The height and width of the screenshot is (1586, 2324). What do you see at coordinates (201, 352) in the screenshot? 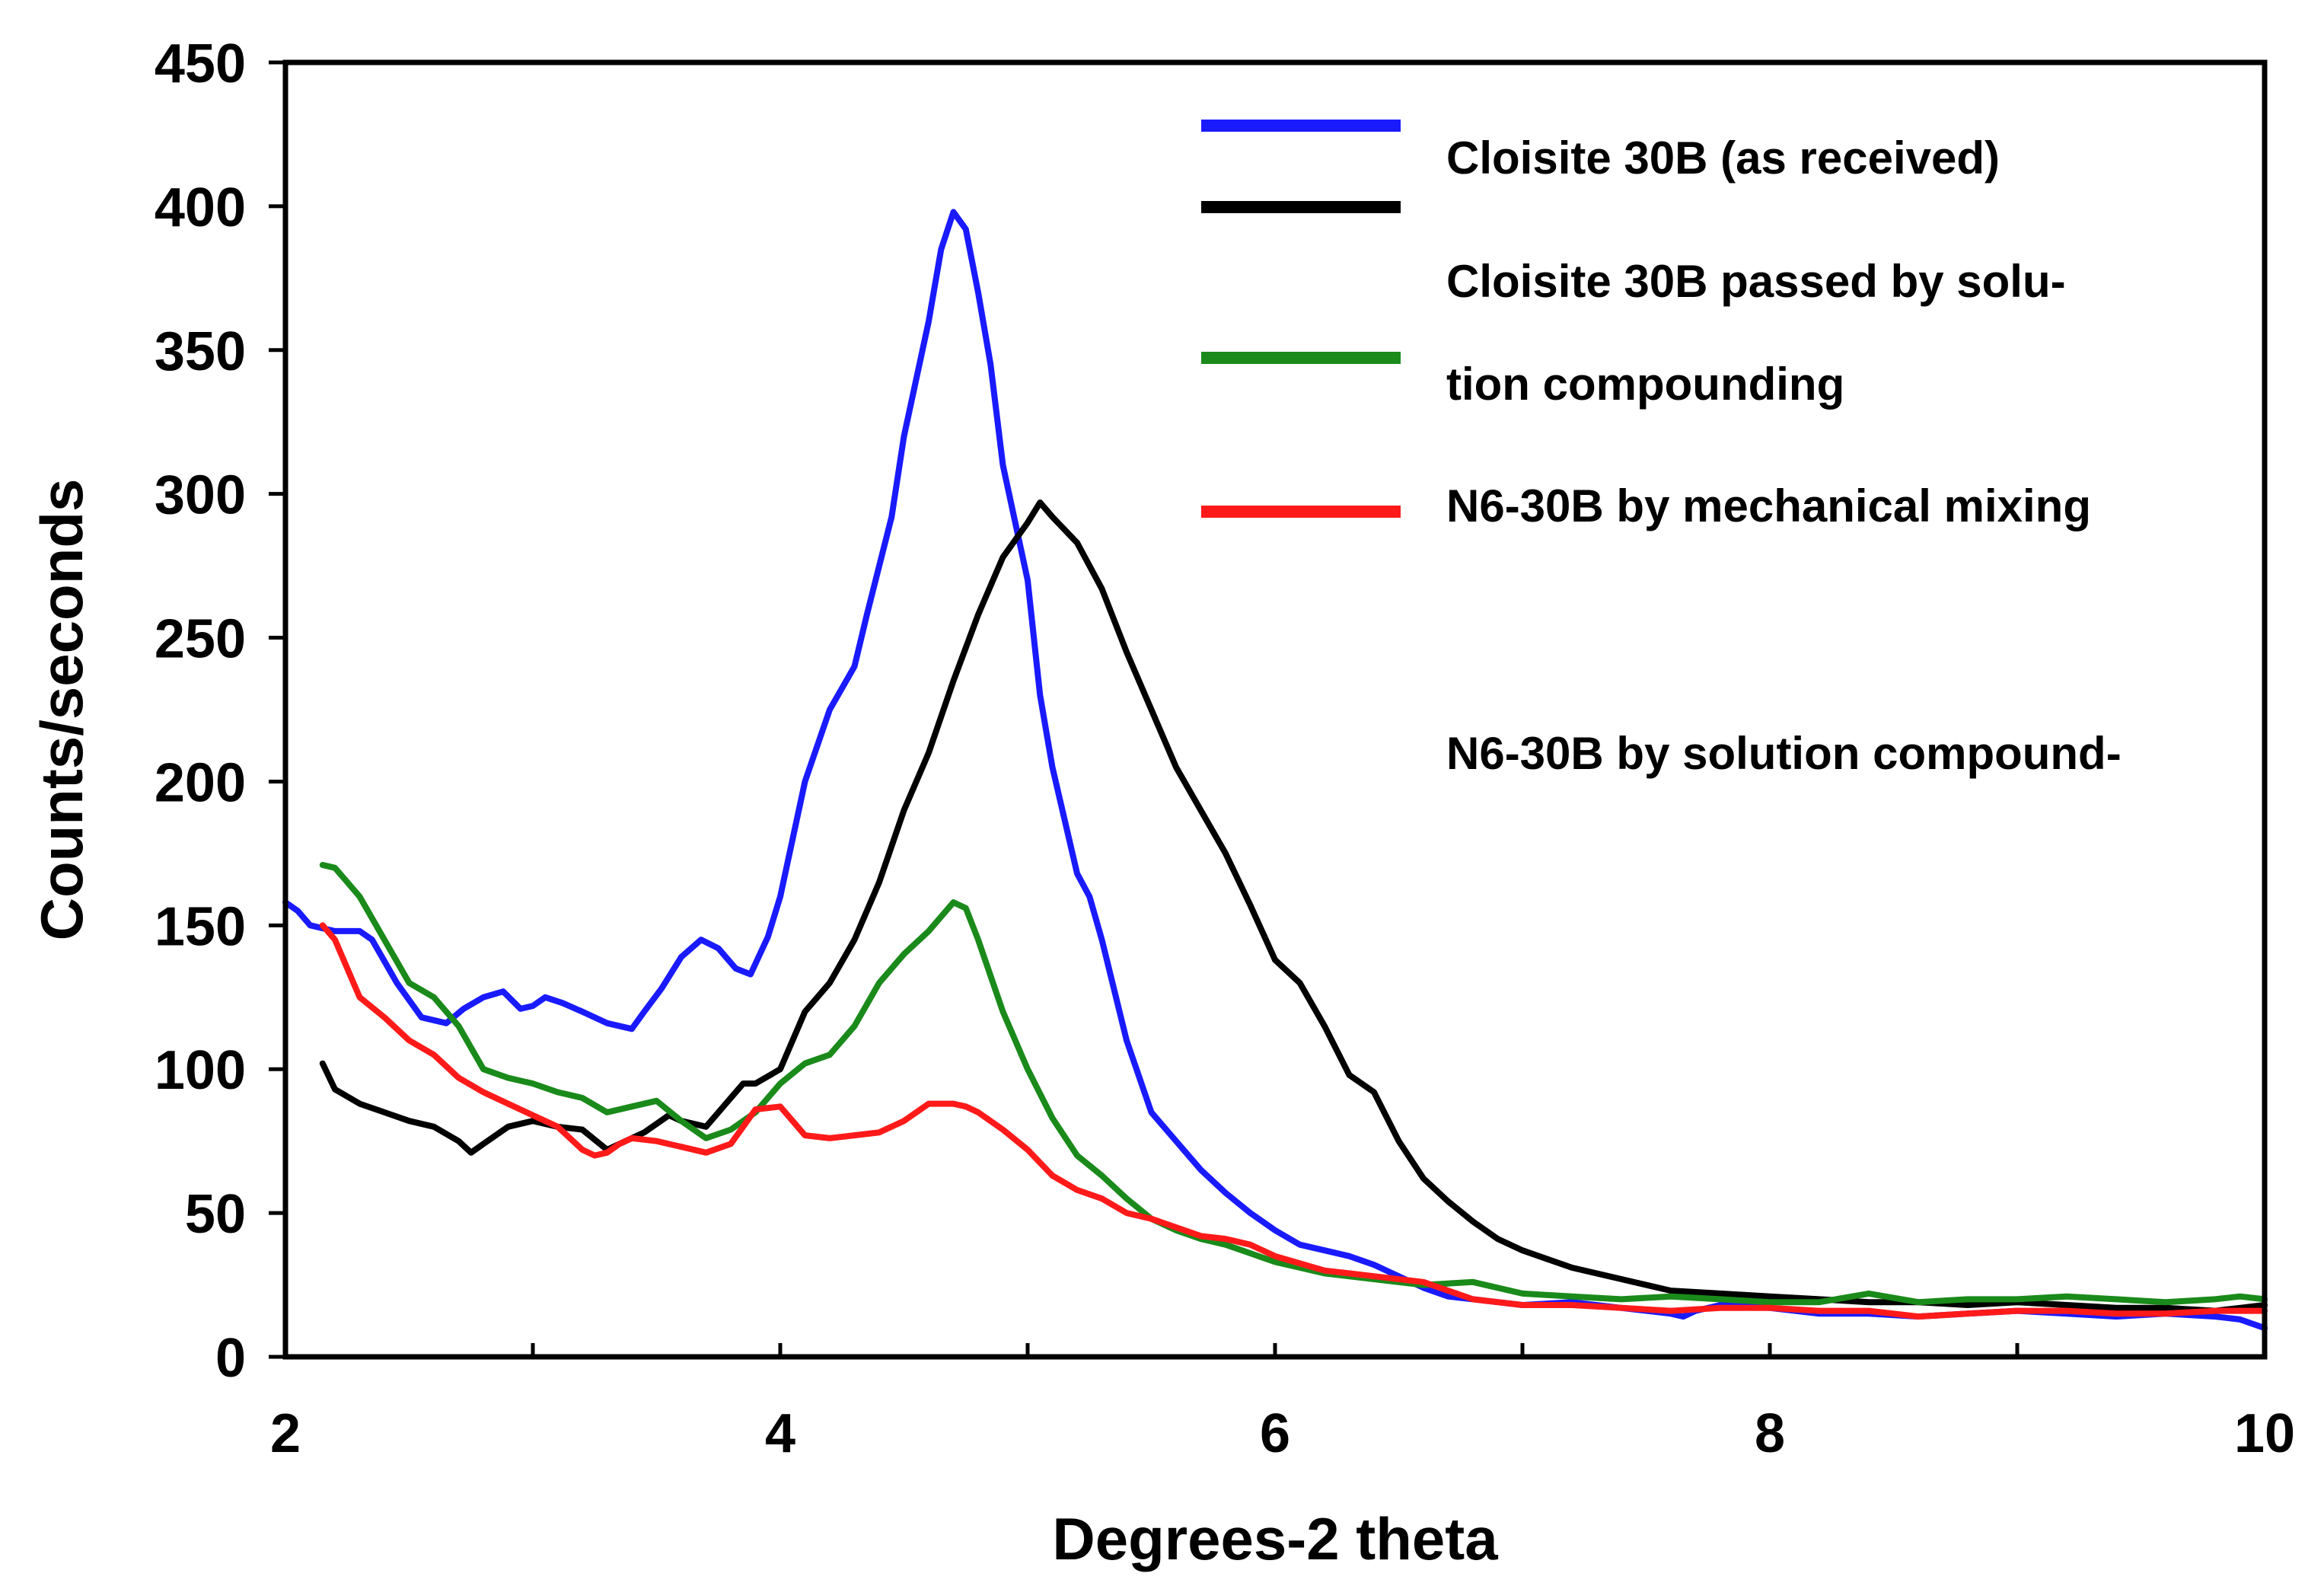
I see `y-tick-label: 350` at bounding box center [201, 352].